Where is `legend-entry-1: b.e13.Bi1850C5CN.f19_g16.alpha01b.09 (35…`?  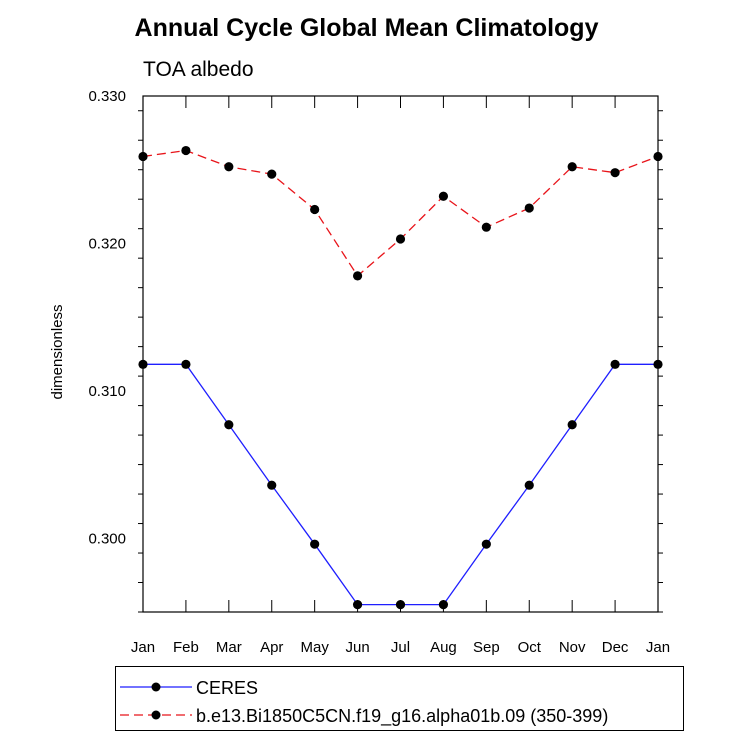 legend-entry-1: b.e13.Bi1850C5CN.f19_g16.alpha01b.09 (35… is located at coordinates (399, 715).